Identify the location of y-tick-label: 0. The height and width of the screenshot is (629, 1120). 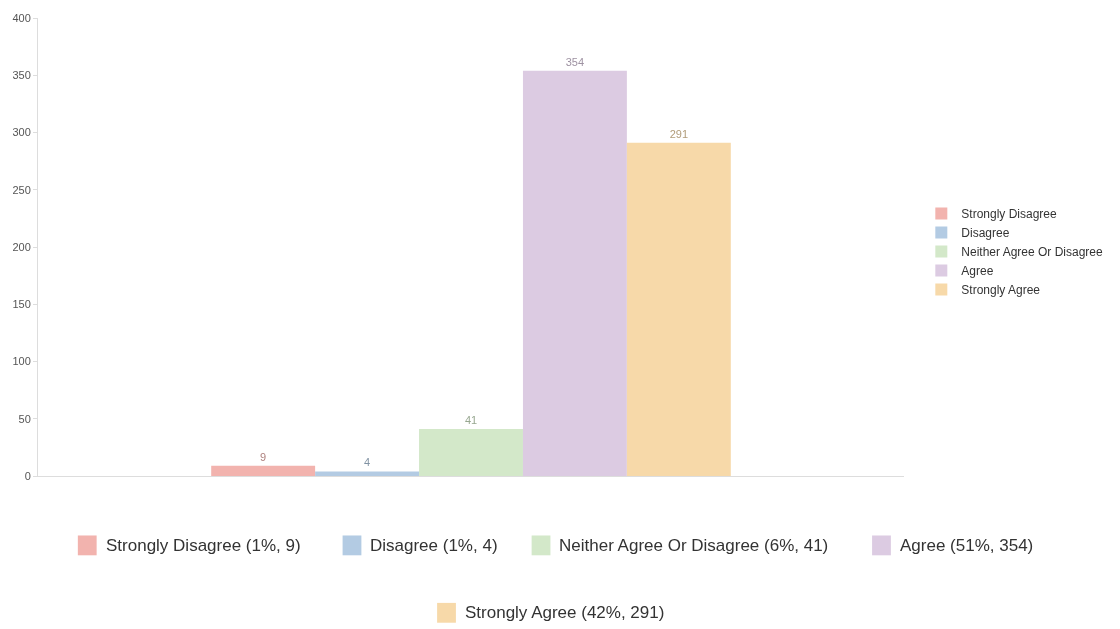
(27, 475).